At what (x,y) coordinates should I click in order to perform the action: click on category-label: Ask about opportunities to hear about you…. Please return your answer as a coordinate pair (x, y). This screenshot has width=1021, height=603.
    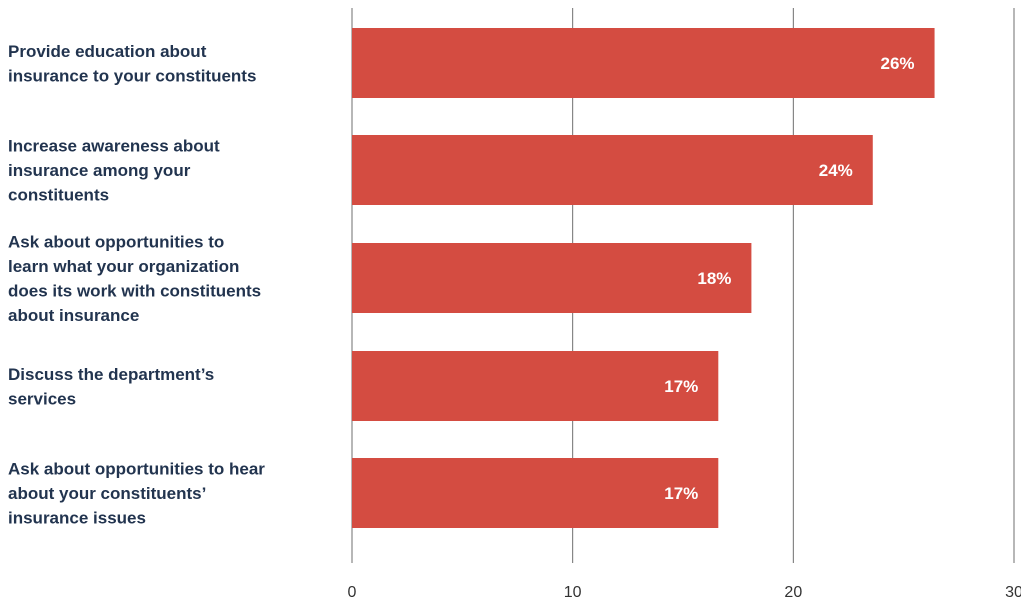
    Looking at the image, I should click on (136, 494).